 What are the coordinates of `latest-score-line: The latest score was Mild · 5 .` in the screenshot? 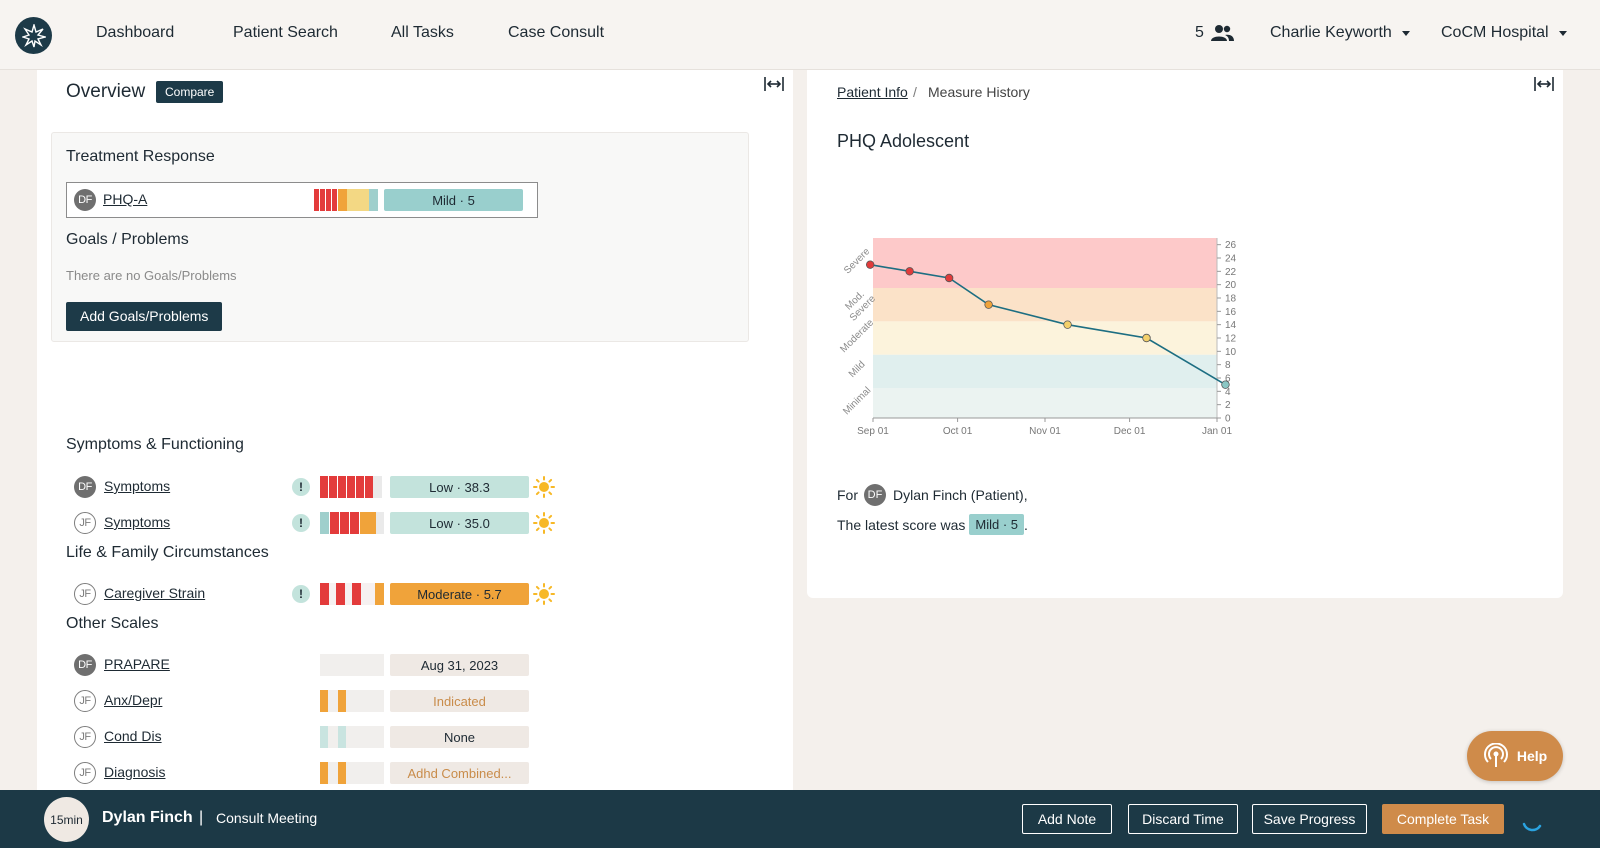 It's located at (932, 524).